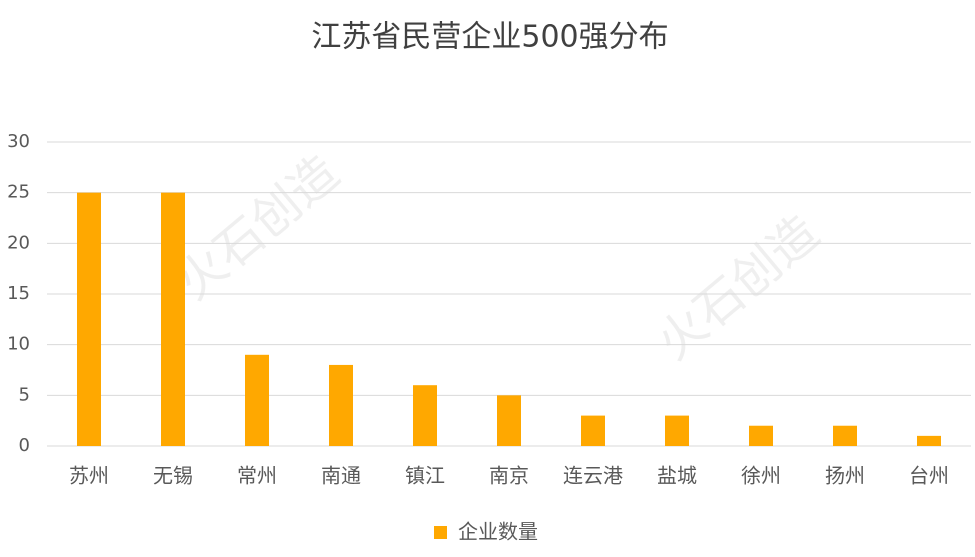  Describe the element at coordinates (257, 476) in the screenshot. I see `x-tick-label: 常州` at that location.